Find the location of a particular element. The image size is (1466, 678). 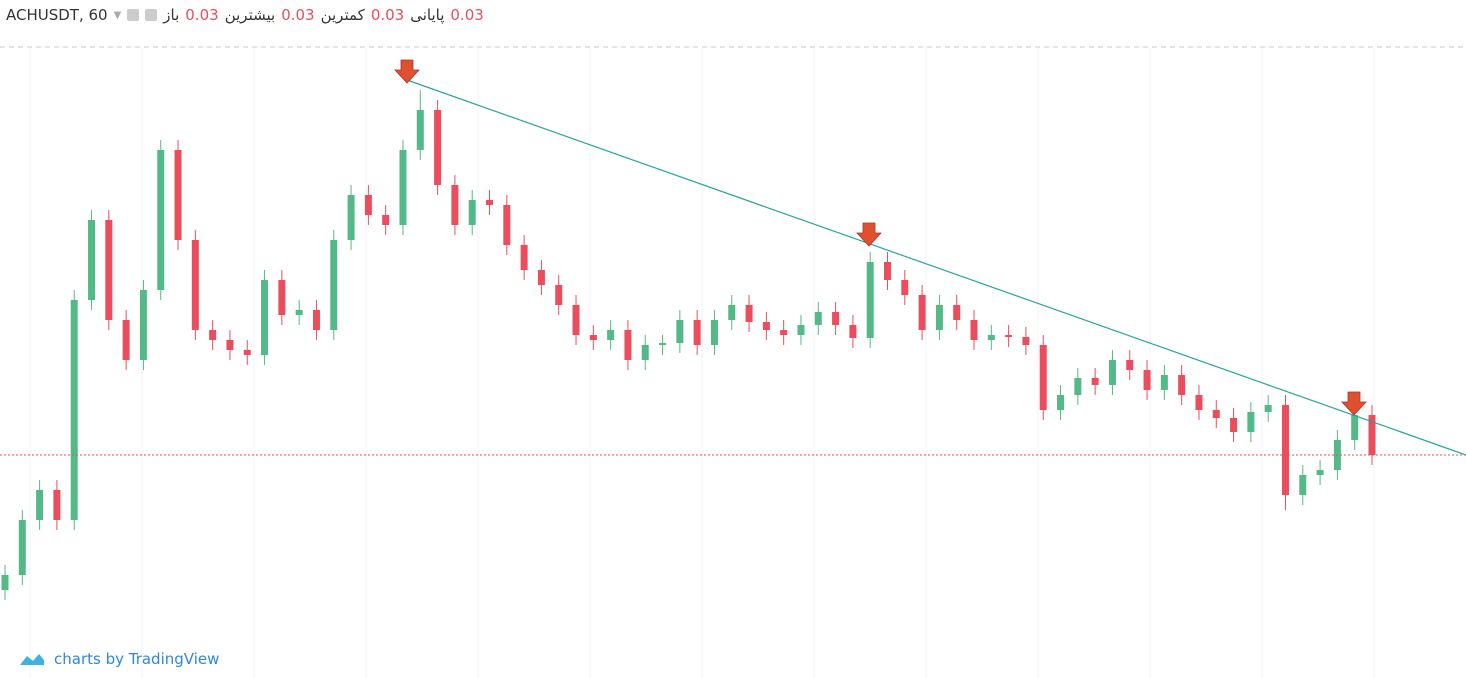

close-label: پایانی is located at coordinates (427, 15).